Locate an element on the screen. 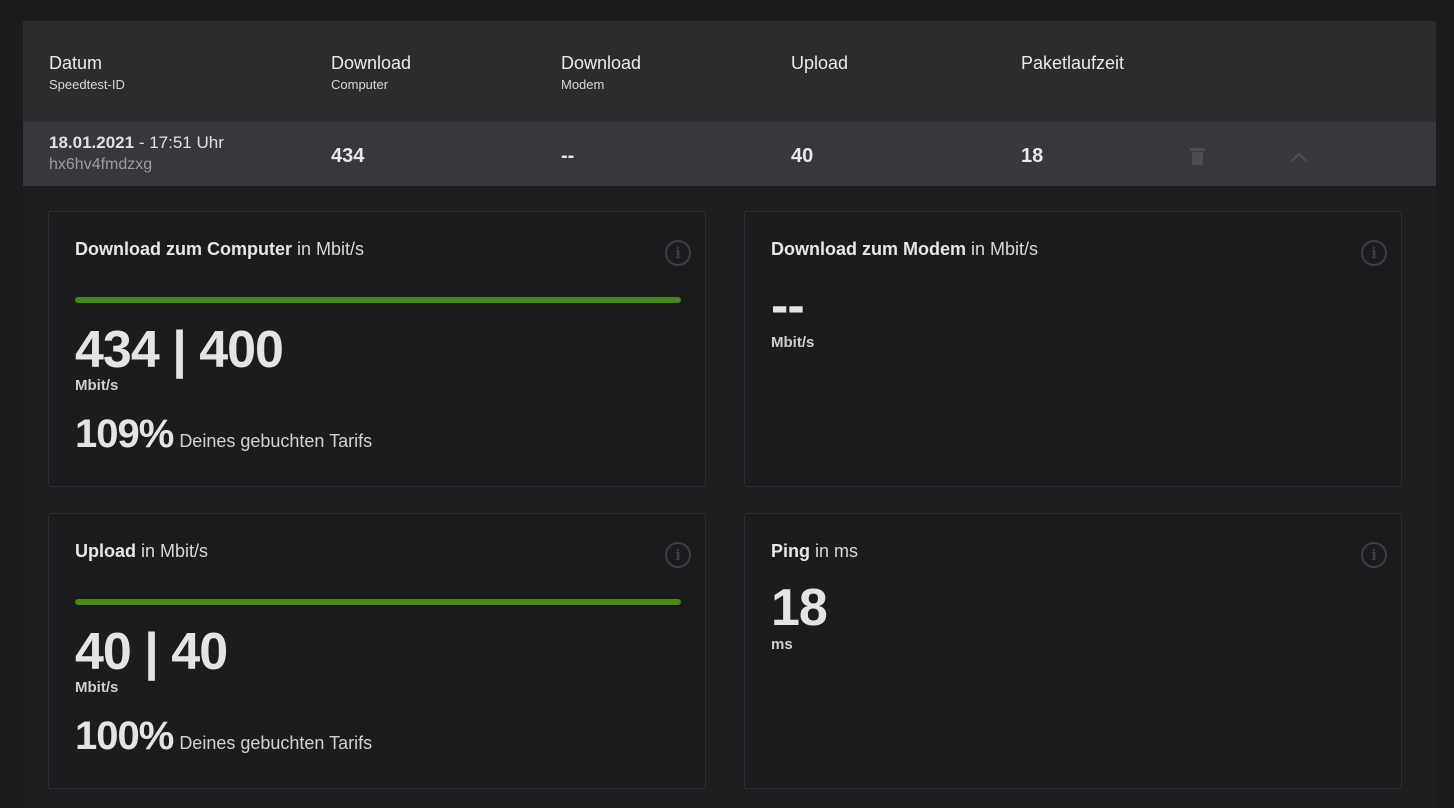  header-download-computer: Download Computer is located at coordinates (371, 72).